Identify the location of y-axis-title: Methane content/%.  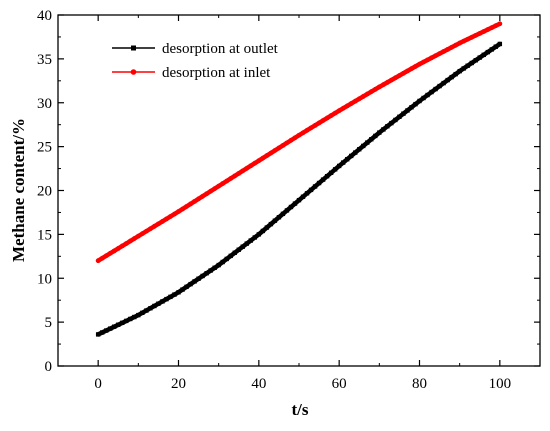
(18, 190).